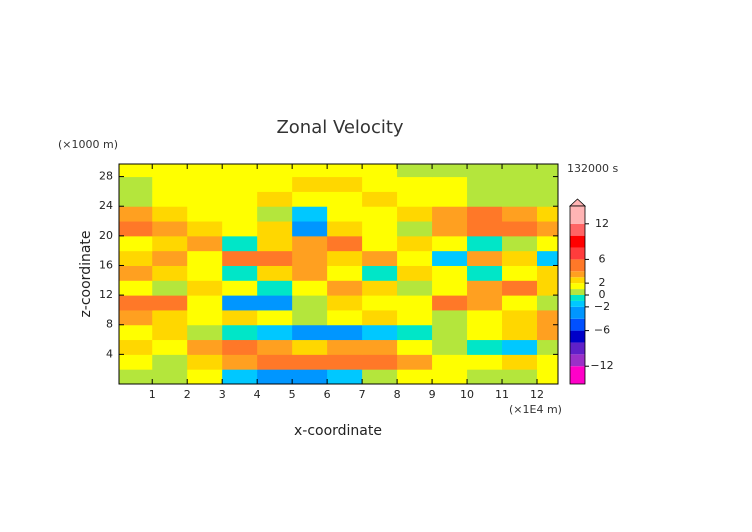 Image resolution: width=752 pixels, height=532 pixels. Describe the element at coordinates (106, 294) in the screenshot. I see `y-tick-label: 12` at that location.